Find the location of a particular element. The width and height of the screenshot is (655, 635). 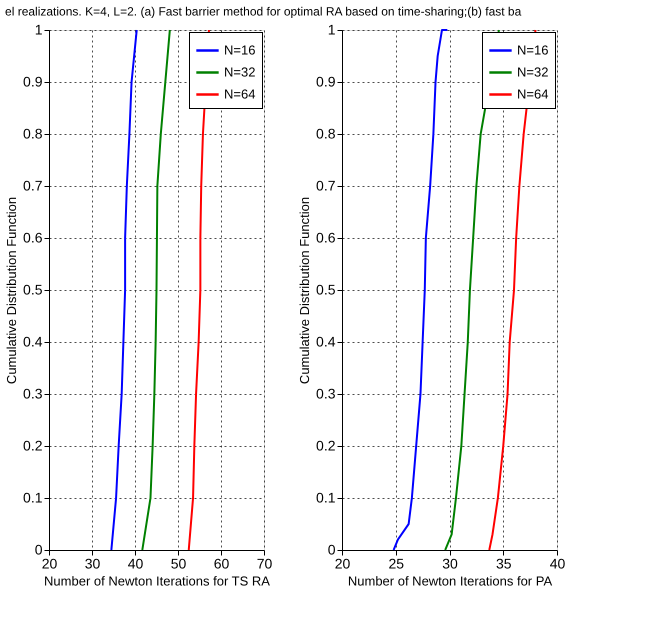

x-tick-label: 35 is located at coordinates (504, 564).